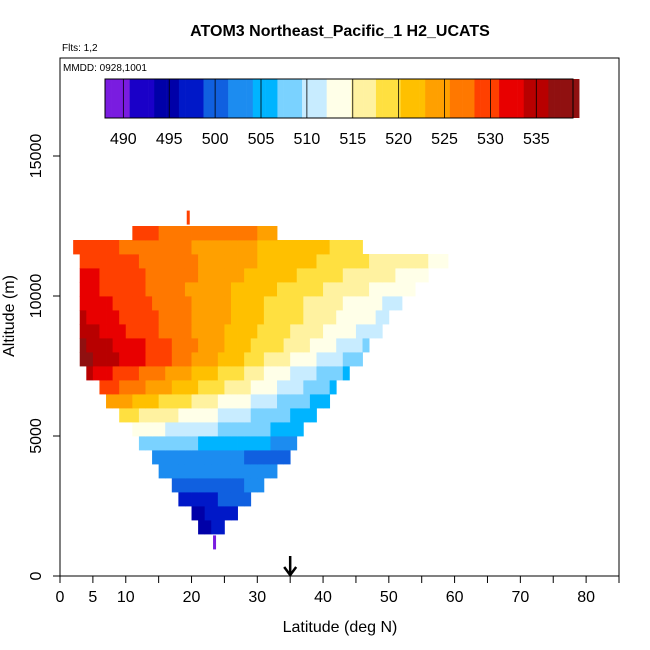  I want to click on x-tick-label: 10, so click(126, 597).